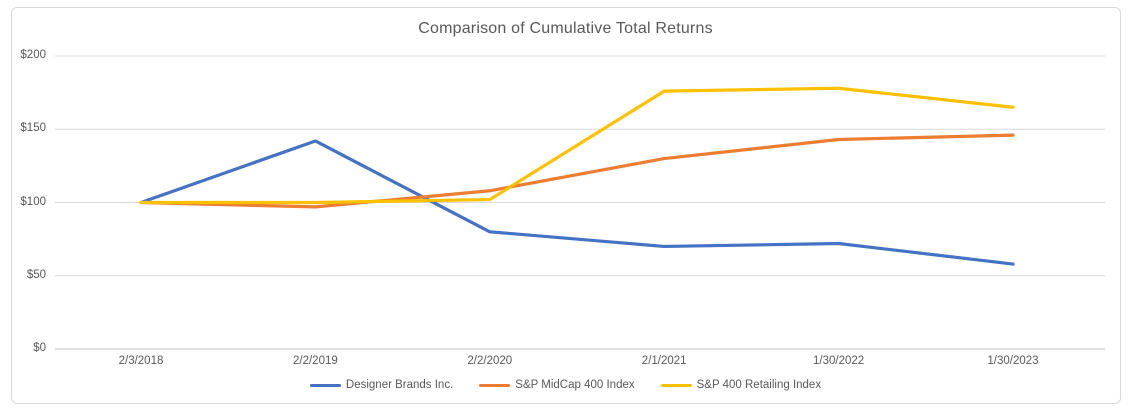 The height and width of the screenshot is (417, 1131). Describe the element at coordinates (664, 361) in the screenshot. I see `x-tick-label: 2/1/2021` at that location.